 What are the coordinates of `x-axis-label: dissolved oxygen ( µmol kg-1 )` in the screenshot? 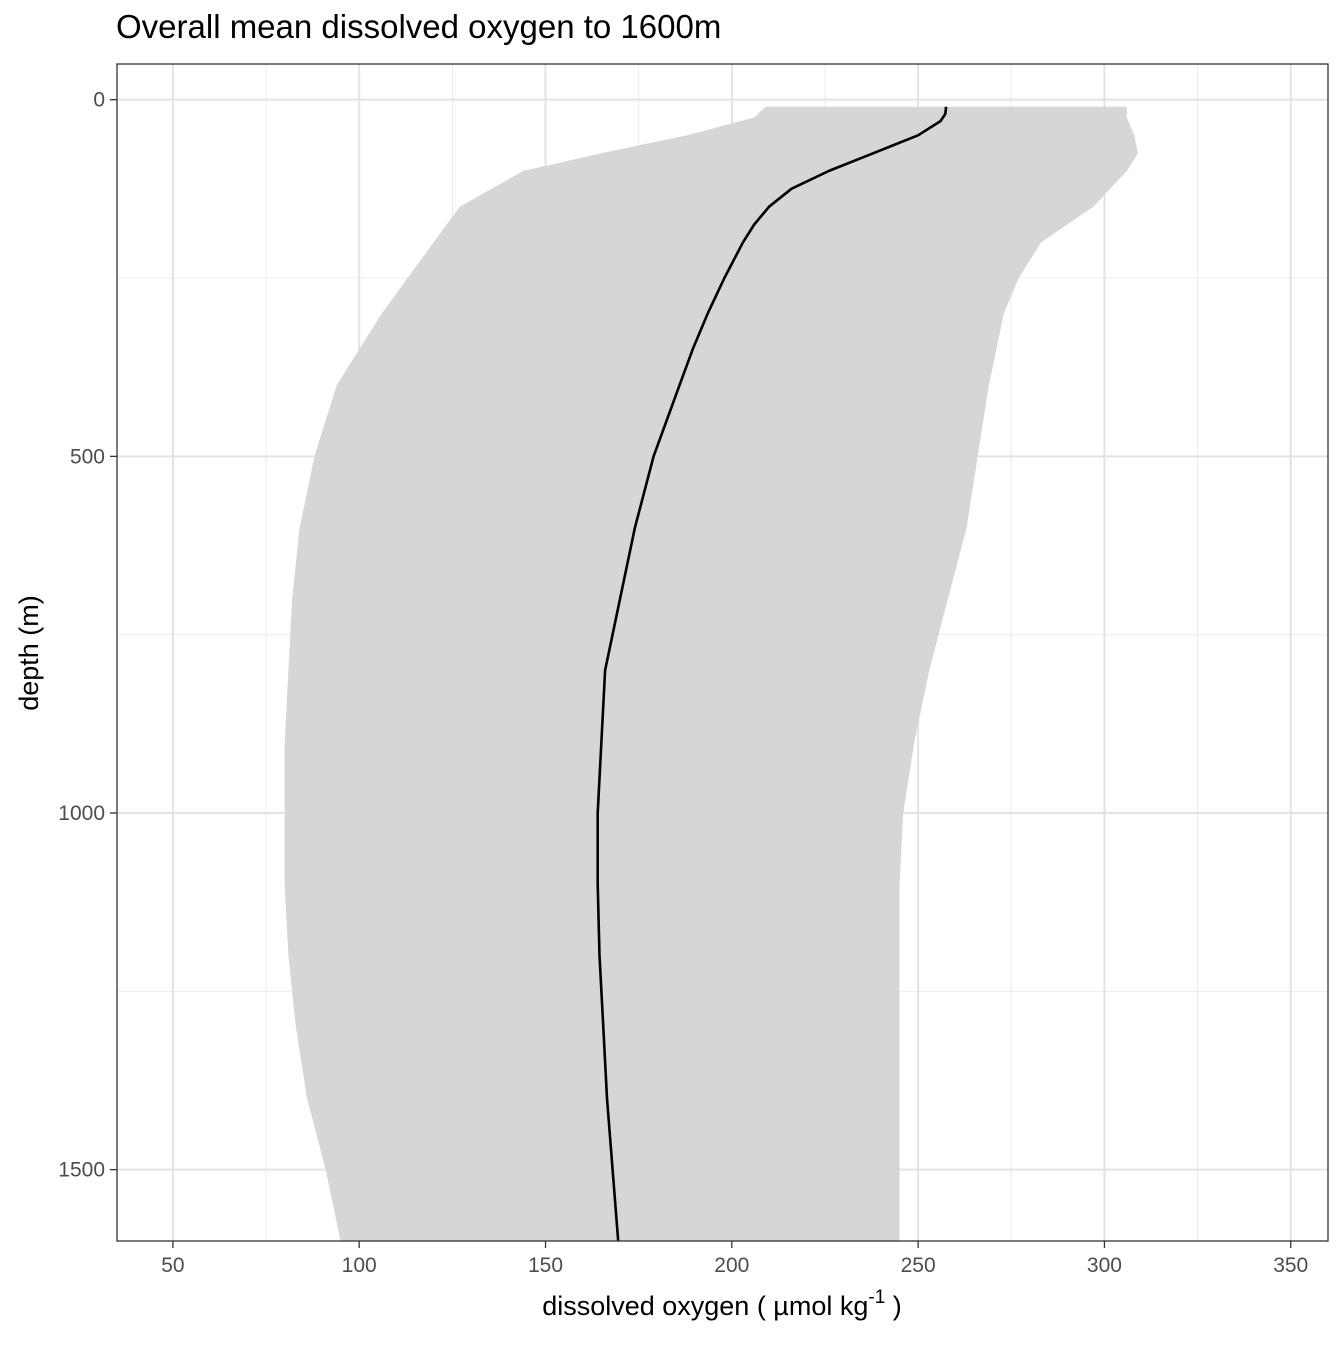 It's located at (722, 1304).